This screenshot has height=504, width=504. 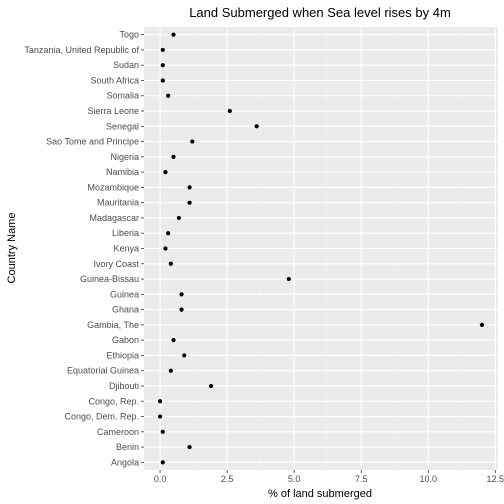 I want to click on y-tick-label: Benin, so click(x=127, y=447).